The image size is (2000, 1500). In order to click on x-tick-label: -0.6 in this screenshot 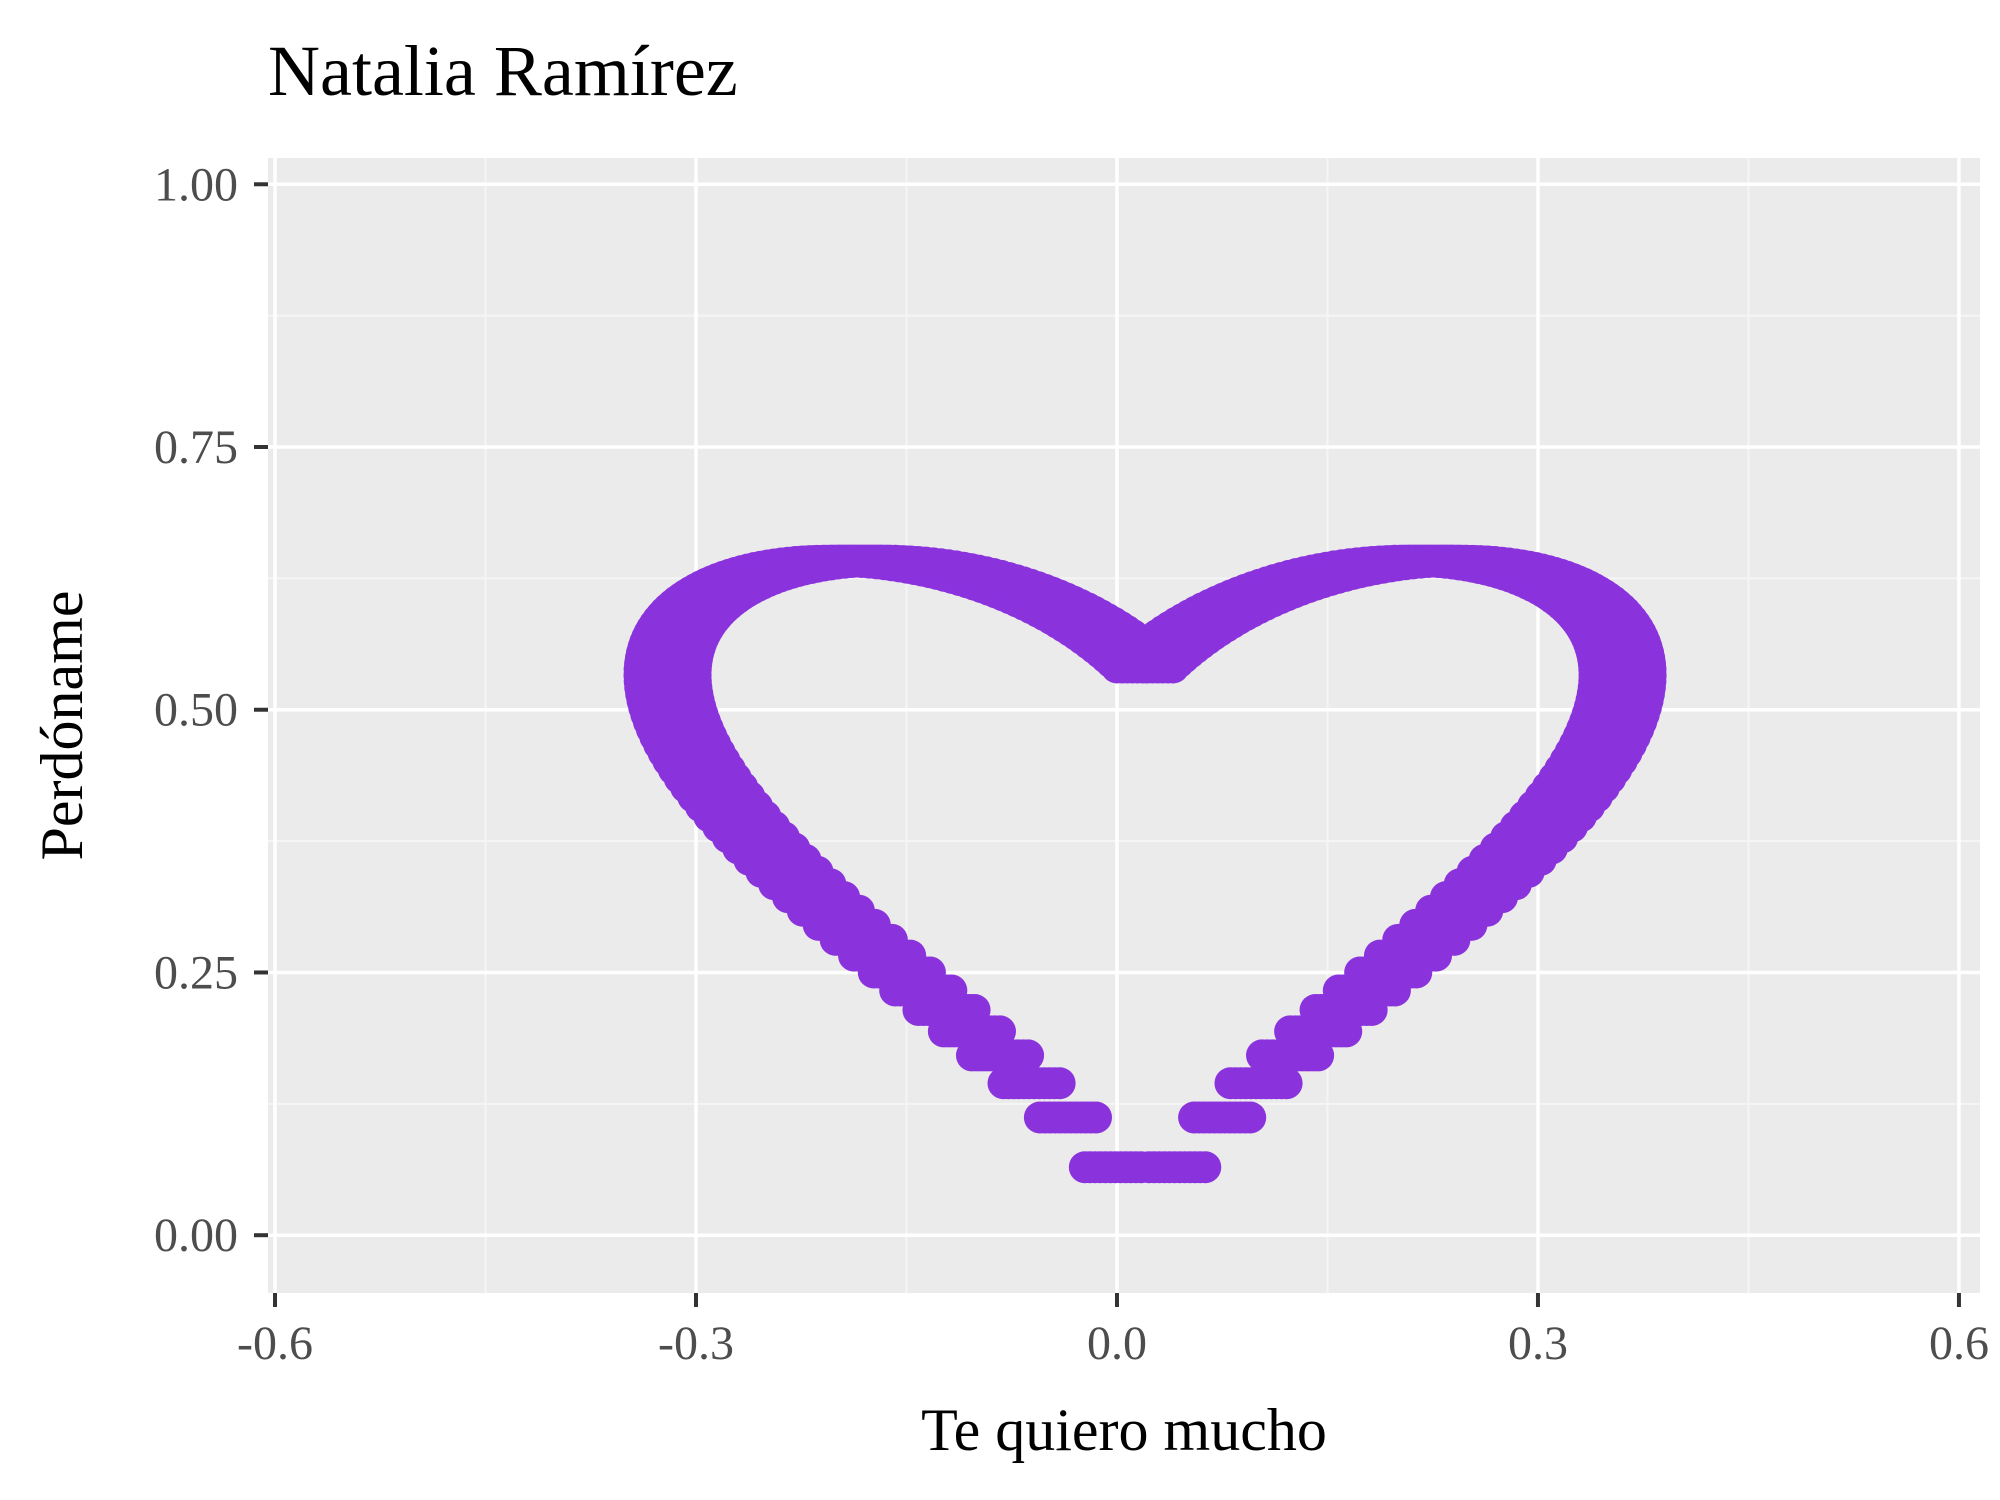, I will do `click(275, 1343)`.